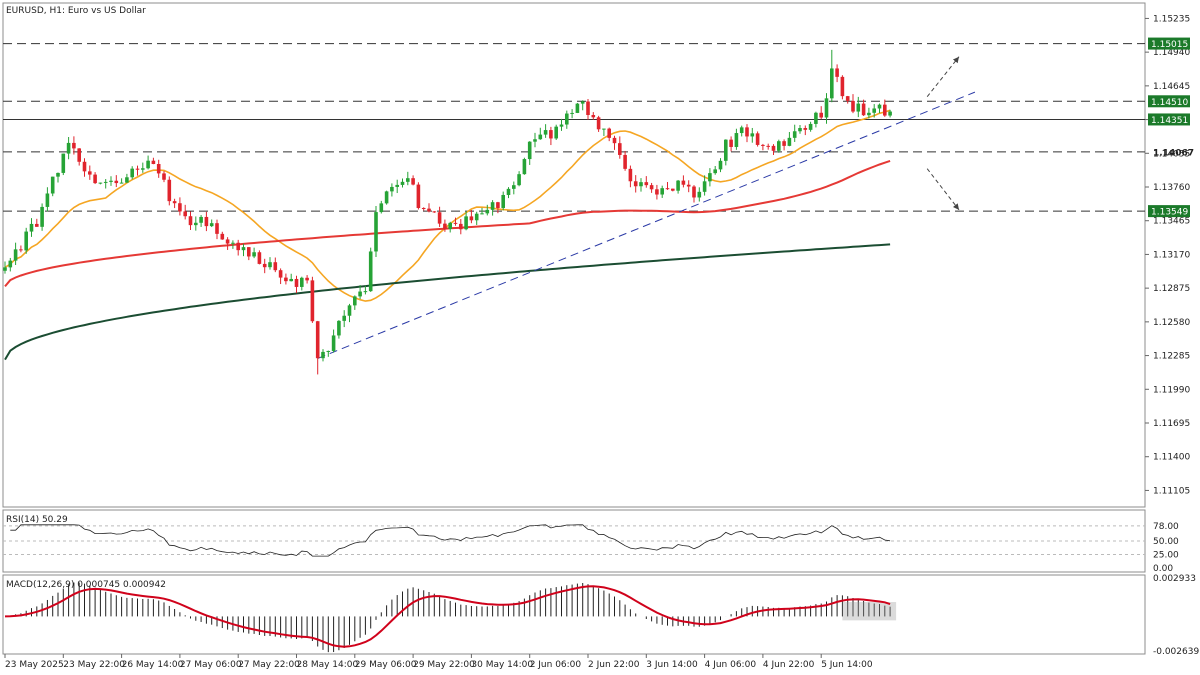 Image resolution: width=1200 pixels, height=675 pixels. I want to click on time-tick-label: 28 May 14:00, so click(328, 665).